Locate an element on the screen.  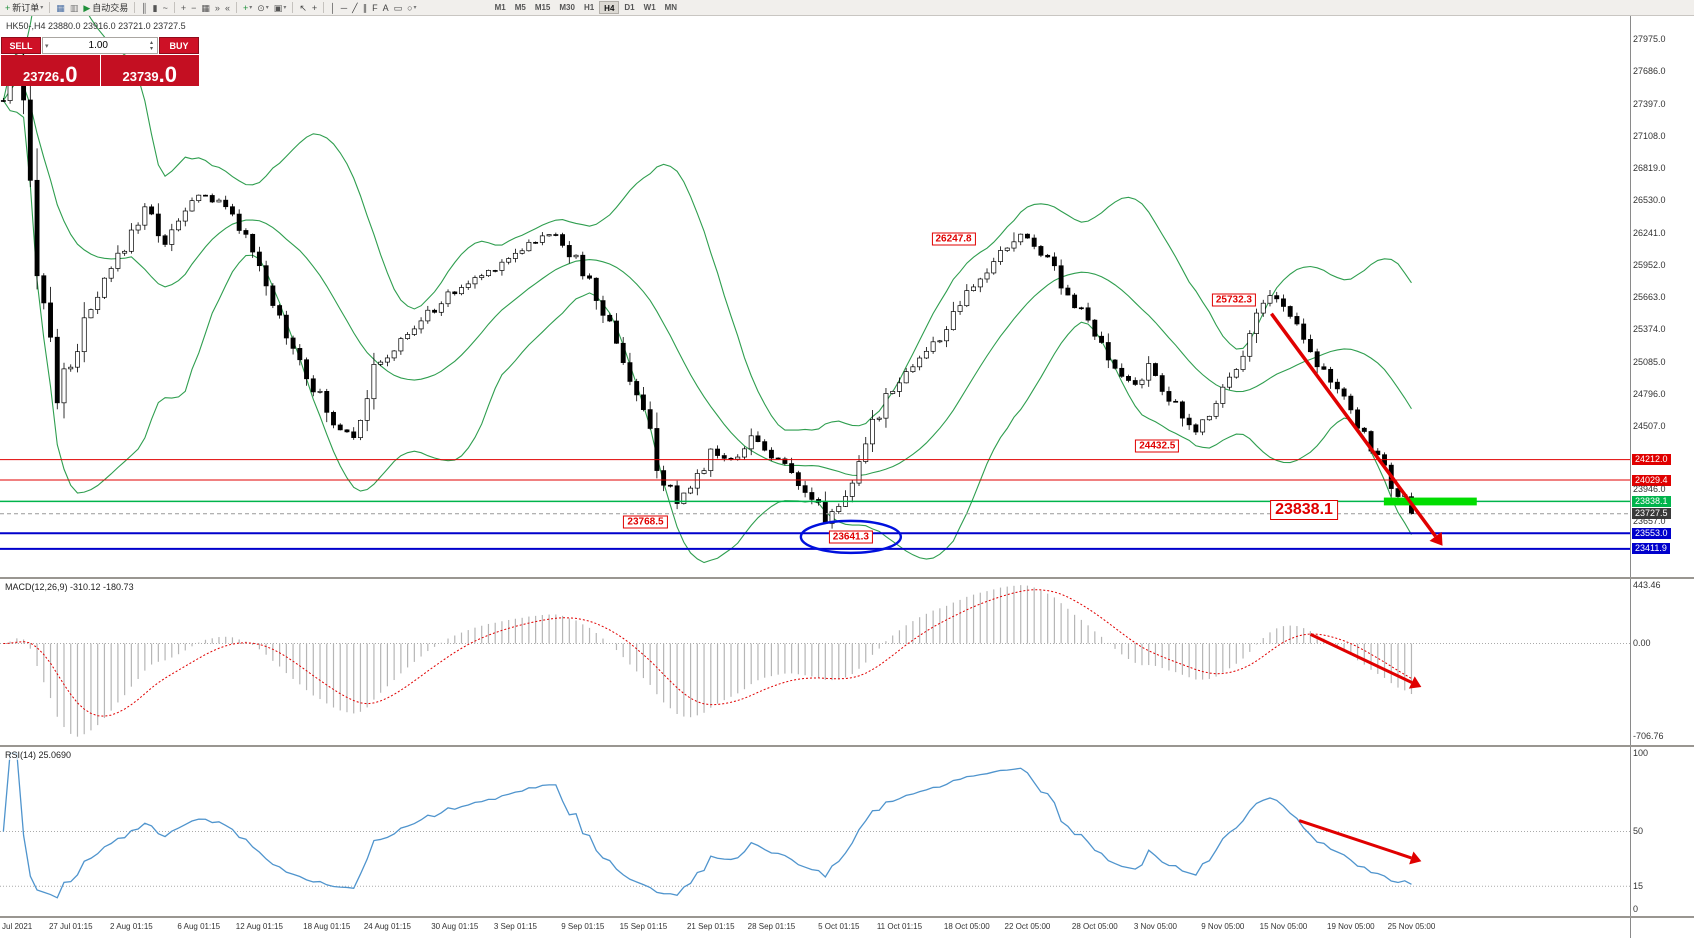
text-icon: A is located at coordinates (386, 8).